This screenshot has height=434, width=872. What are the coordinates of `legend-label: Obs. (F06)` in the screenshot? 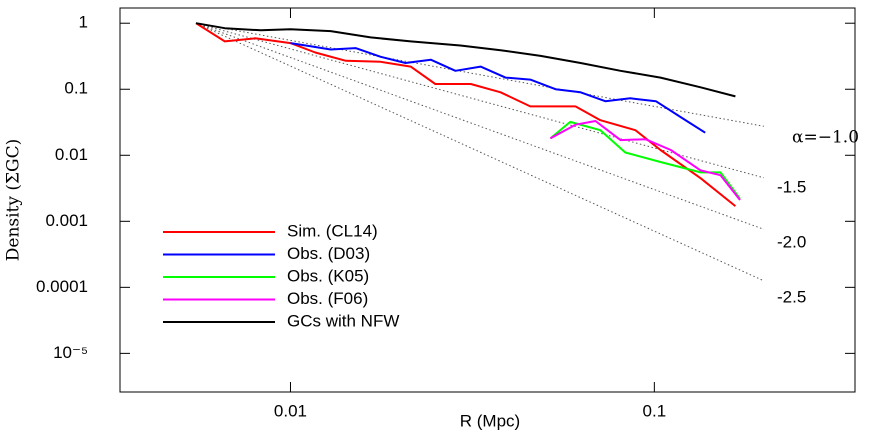 It's located at (327, 298).